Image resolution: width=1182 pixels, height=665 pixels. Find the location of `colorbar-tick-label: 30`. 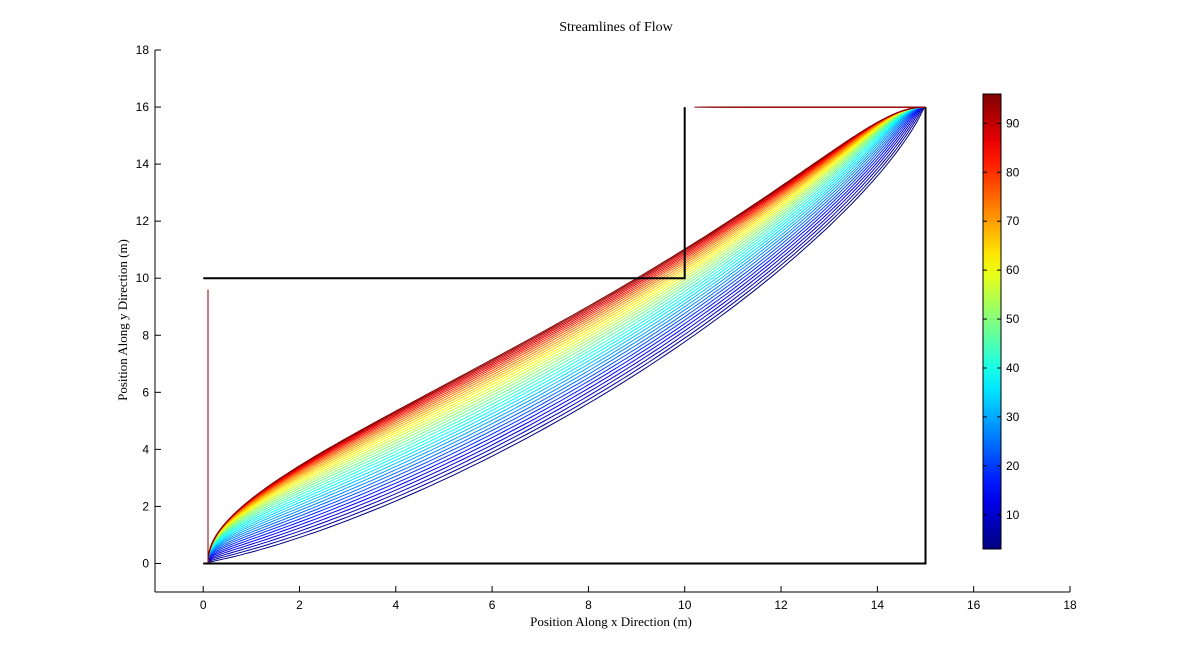

colorbar-tick-label: 30 is located at coordinates (1013, 417).